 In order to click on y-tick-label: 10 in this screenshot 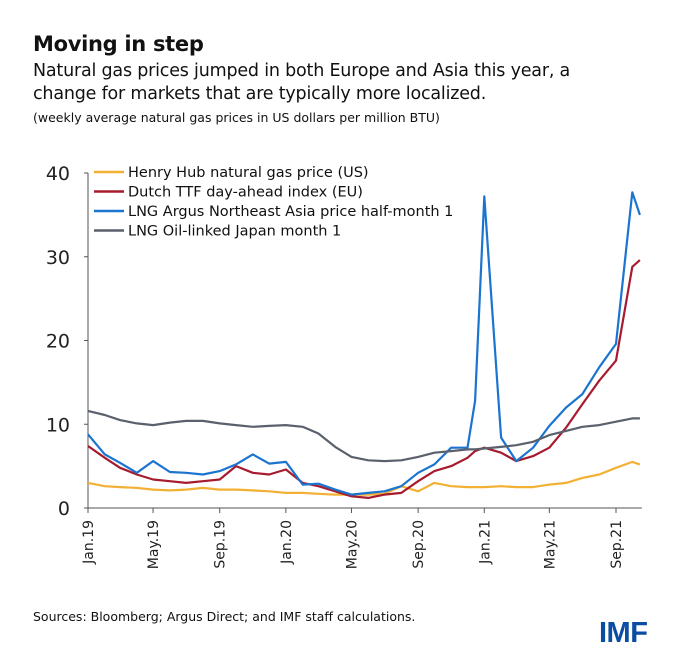, I will do `click(58, 425)`.